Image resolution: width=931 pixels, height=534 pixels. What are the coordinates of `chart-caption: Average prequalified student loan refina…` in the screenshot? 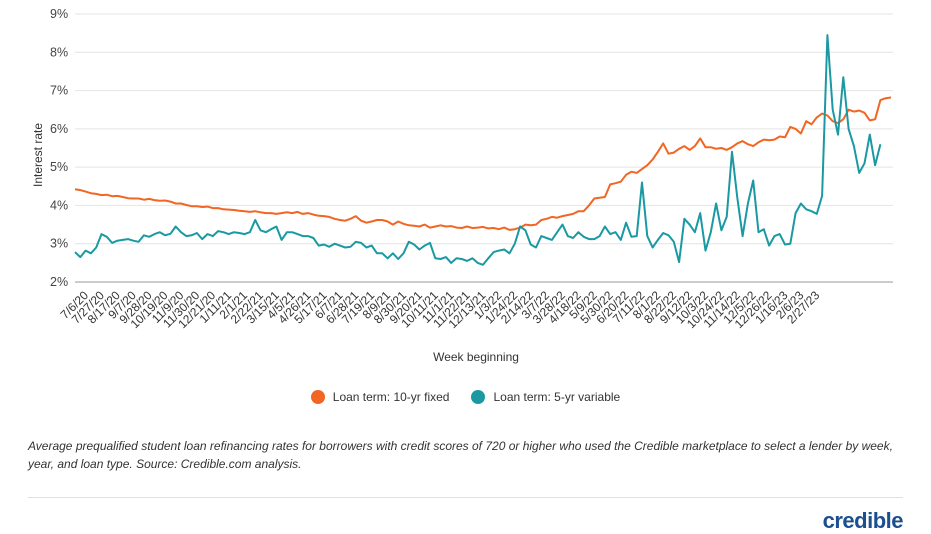 It's located at (460, 455).